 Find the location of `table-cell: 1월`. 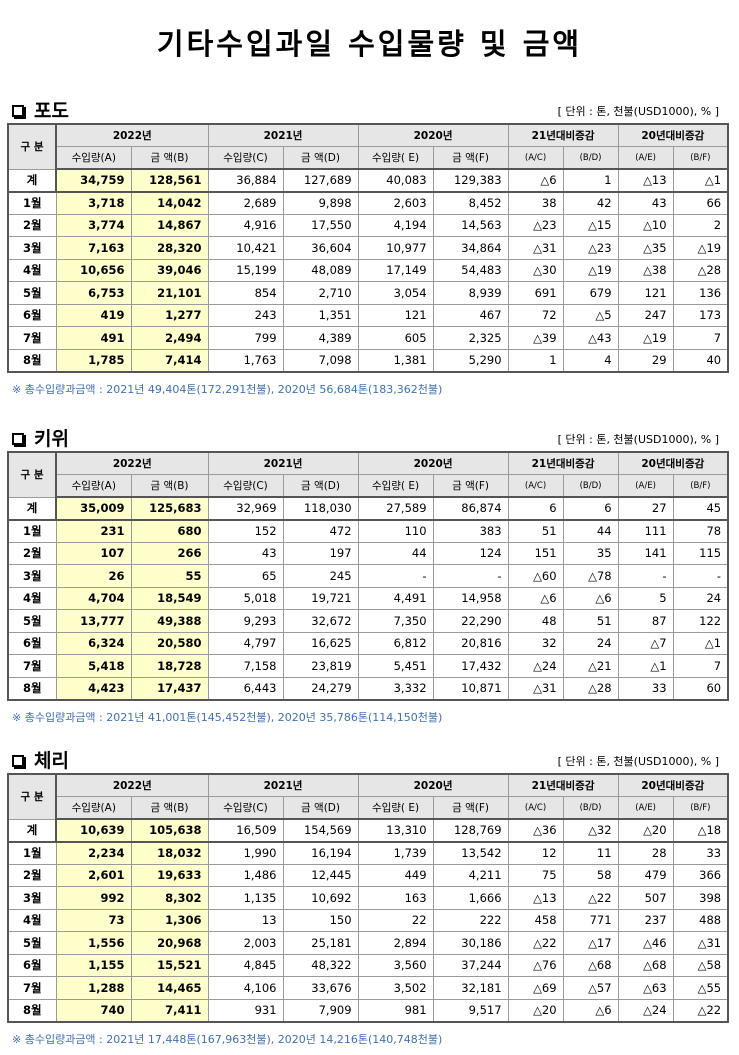

table-cell: 1월 is located at coordinates (32, 531).